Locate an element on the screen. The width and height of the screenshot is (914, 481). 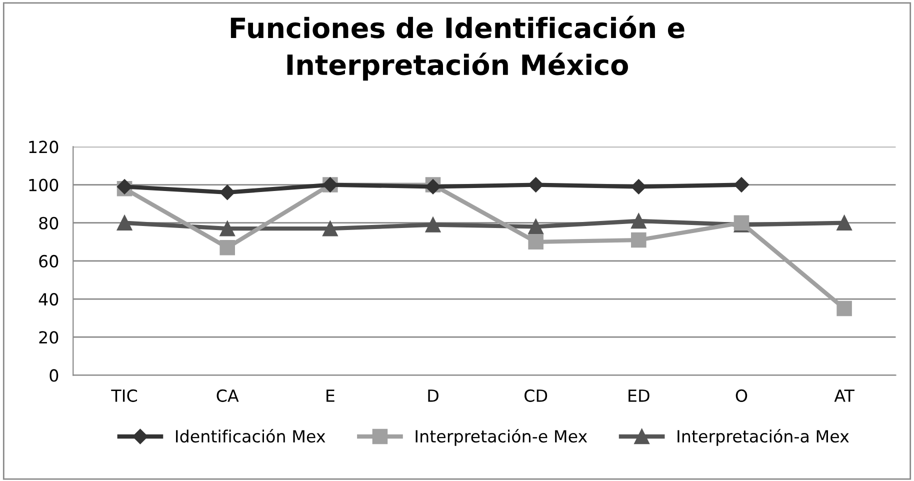
x-tick-label: D is located at coordinates (433, 396).